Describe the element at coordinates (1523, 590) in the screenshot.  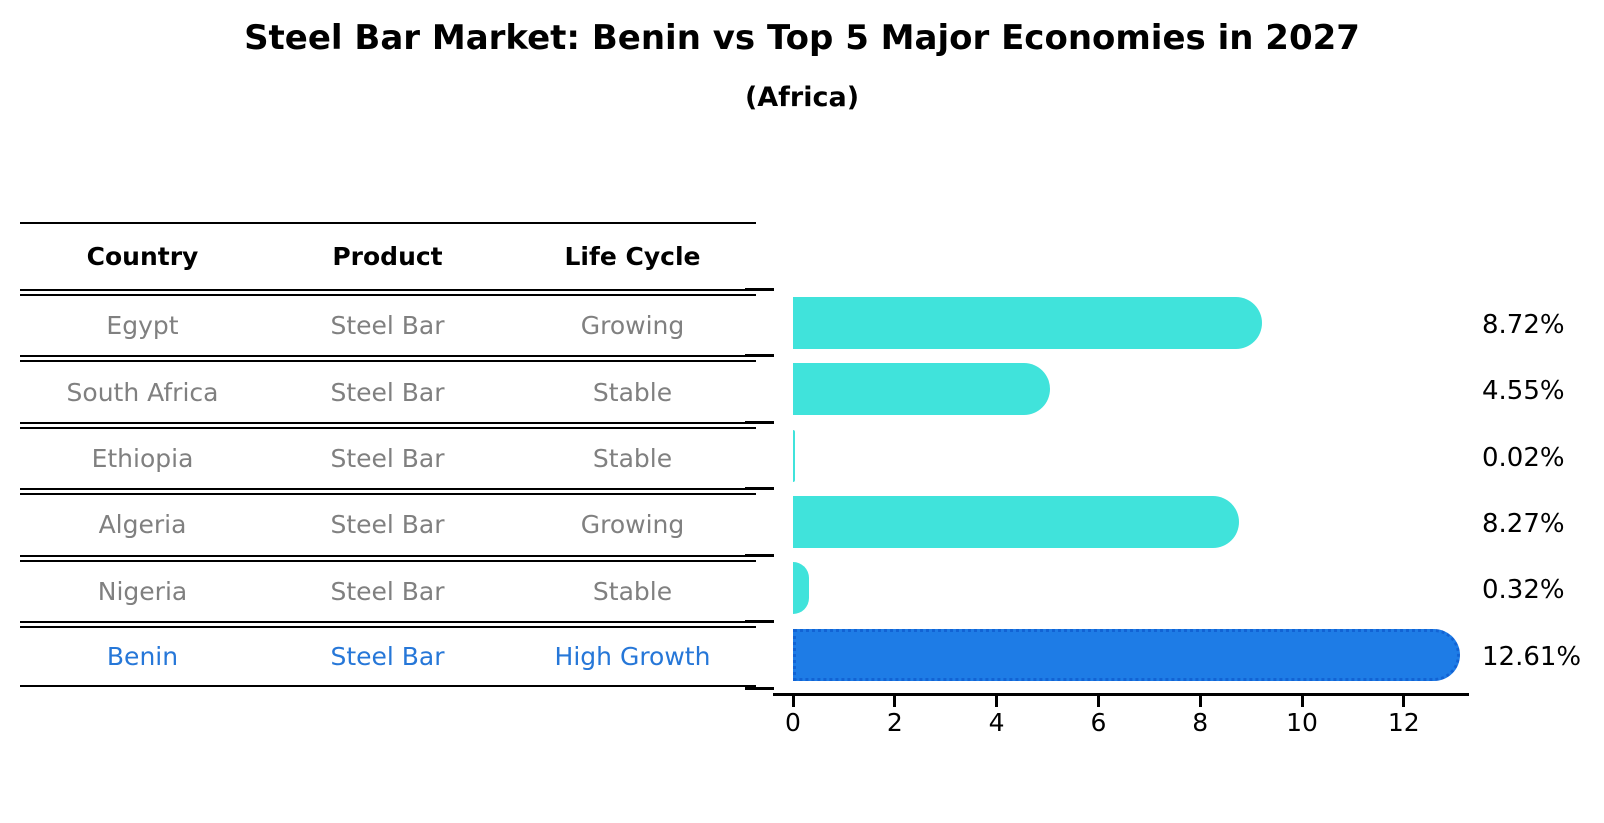
I see `value-label-nigeria: 0.32%` at that location.